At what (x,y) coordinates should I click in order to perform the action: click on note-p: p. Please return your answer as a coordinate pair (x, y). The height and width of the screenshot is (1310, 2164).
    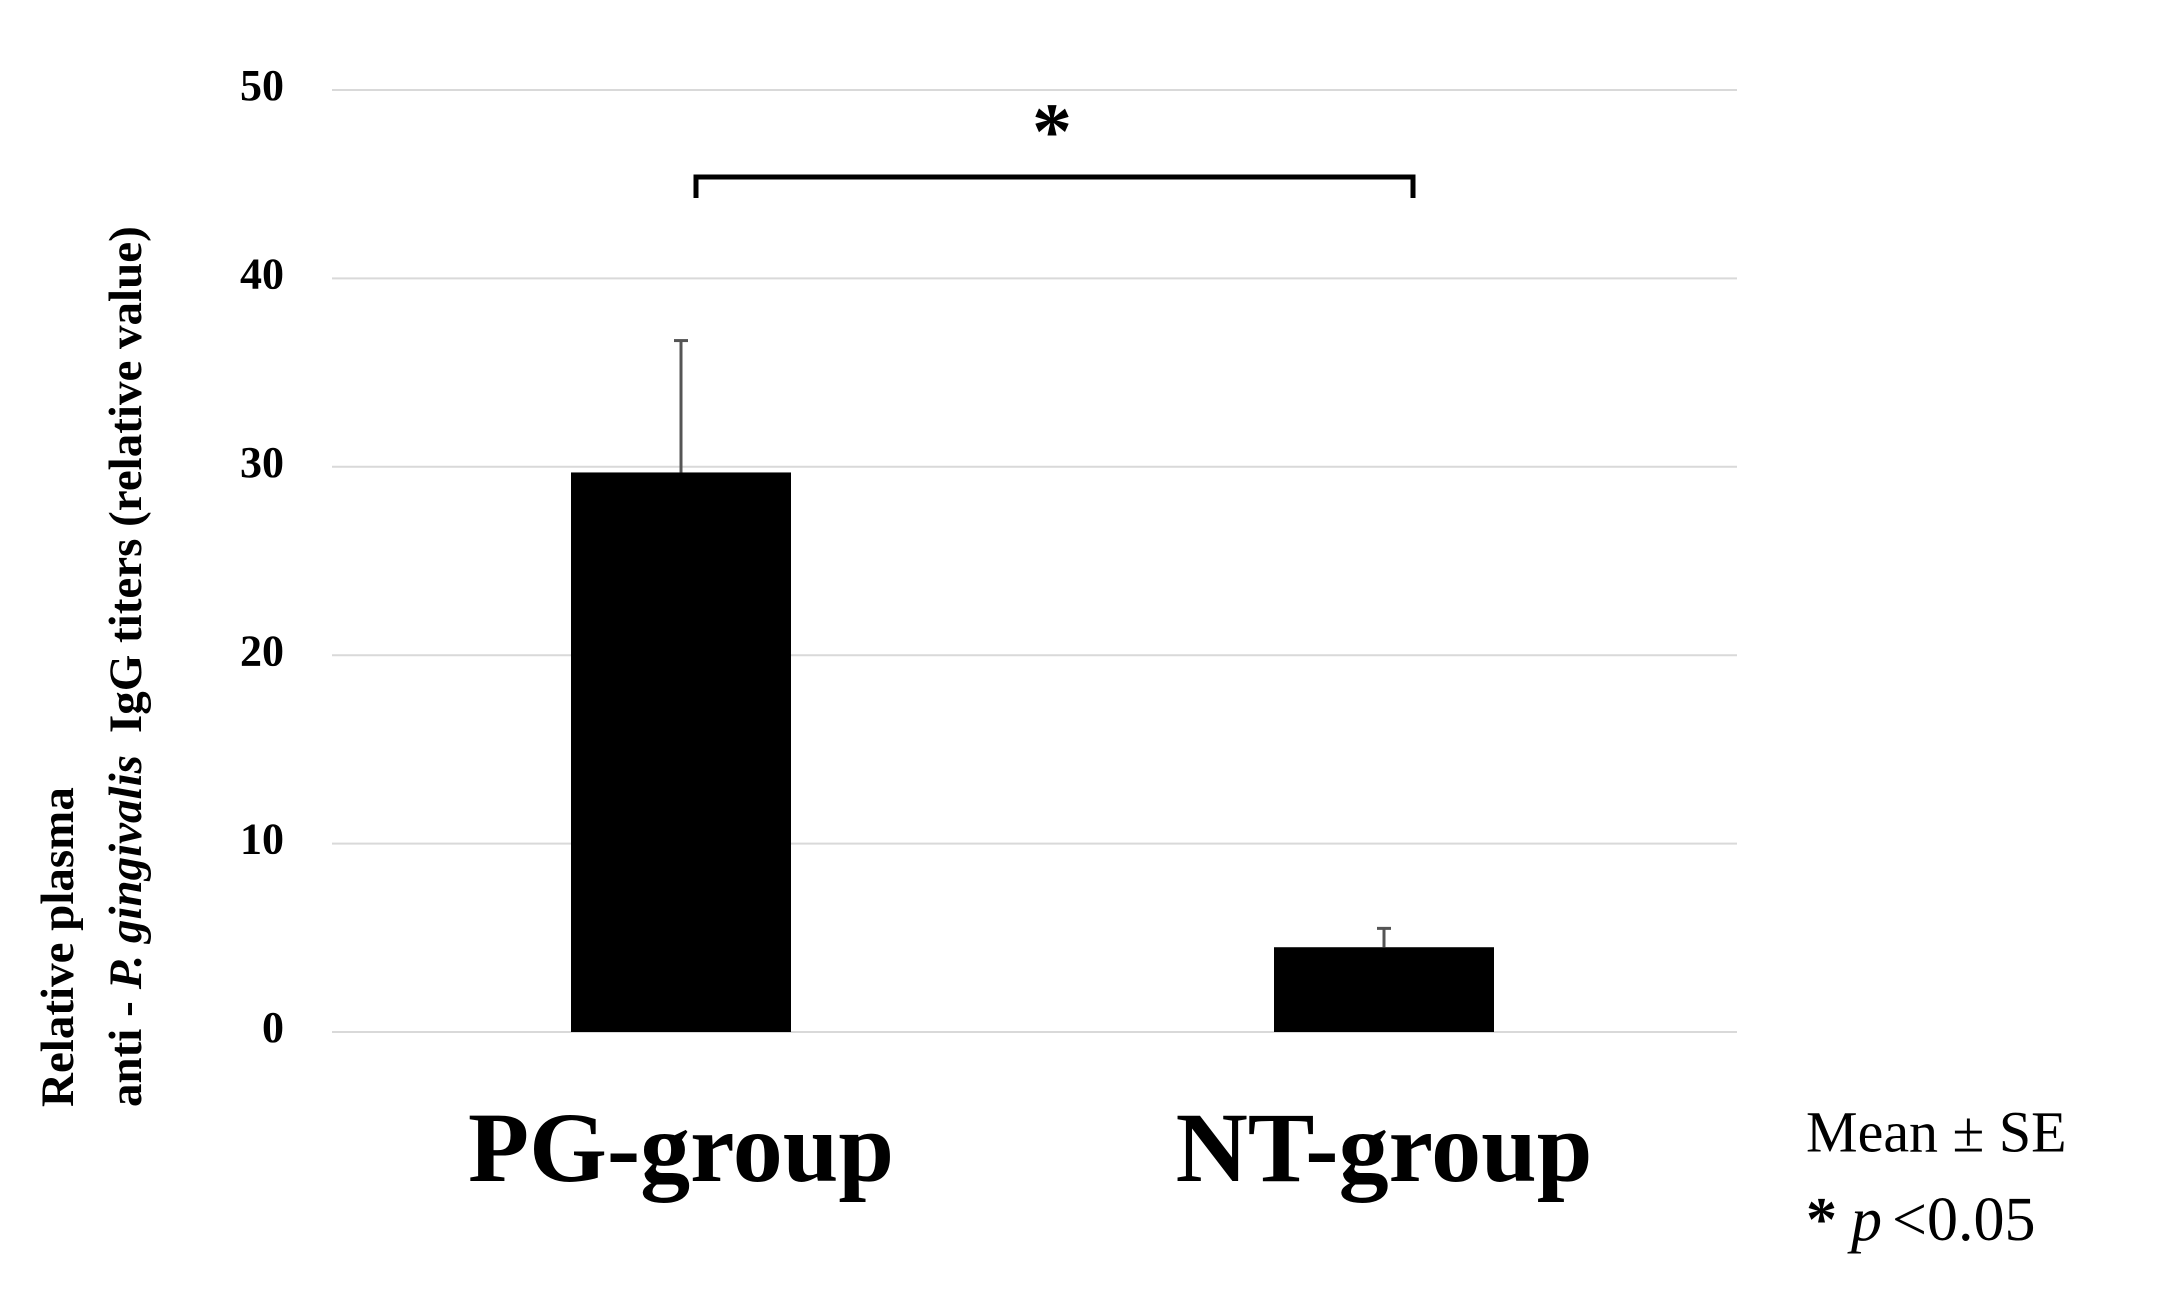
    Looking at the image, I should click on (1864, 1220).